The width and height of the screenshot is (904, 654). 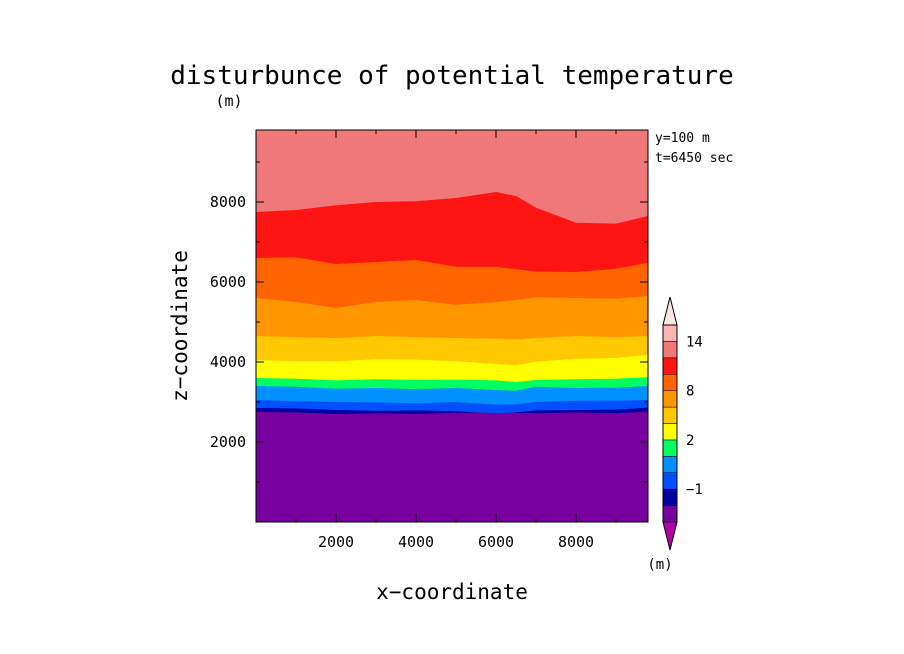 I want to click on x-tick-label: 8000, so click(x=576, y=542).